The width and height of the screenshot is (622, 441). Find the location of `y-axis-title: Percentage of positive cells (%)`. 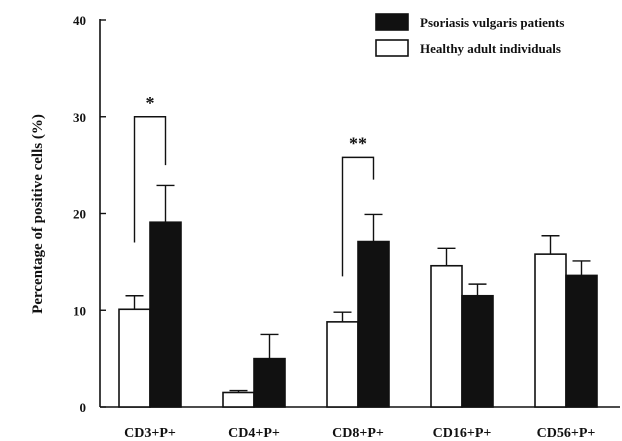

y-axis-title: Percentage of positive cells (%) is located at coordinates (38, 214).